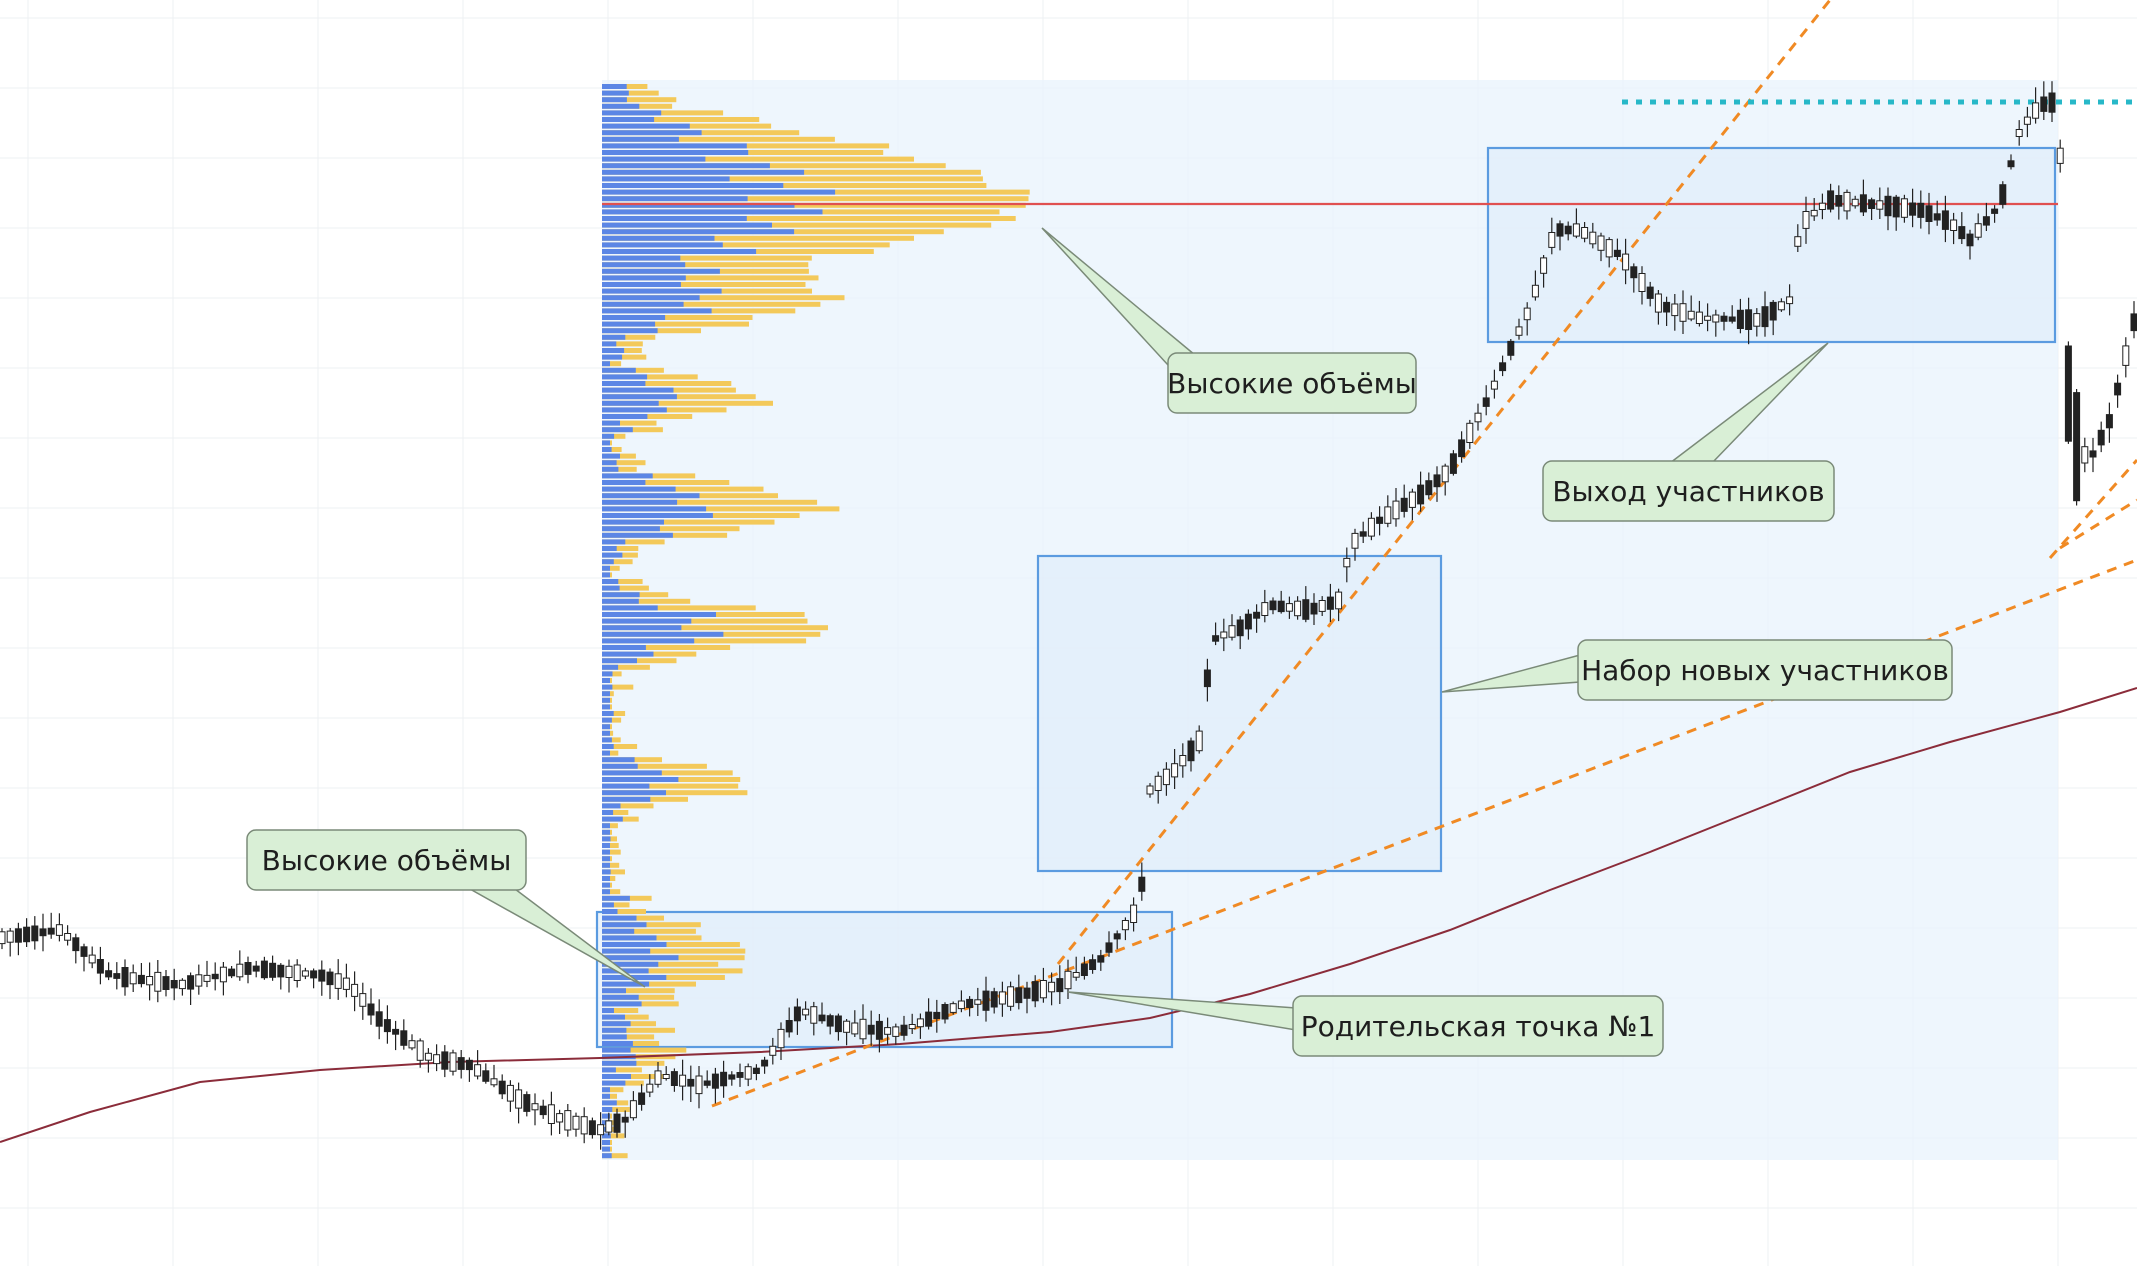 The image size is (2137, 1270). Describe the element at coordinates (1292, 383) in the screenshot. I see `callout-box-fill` at that location.